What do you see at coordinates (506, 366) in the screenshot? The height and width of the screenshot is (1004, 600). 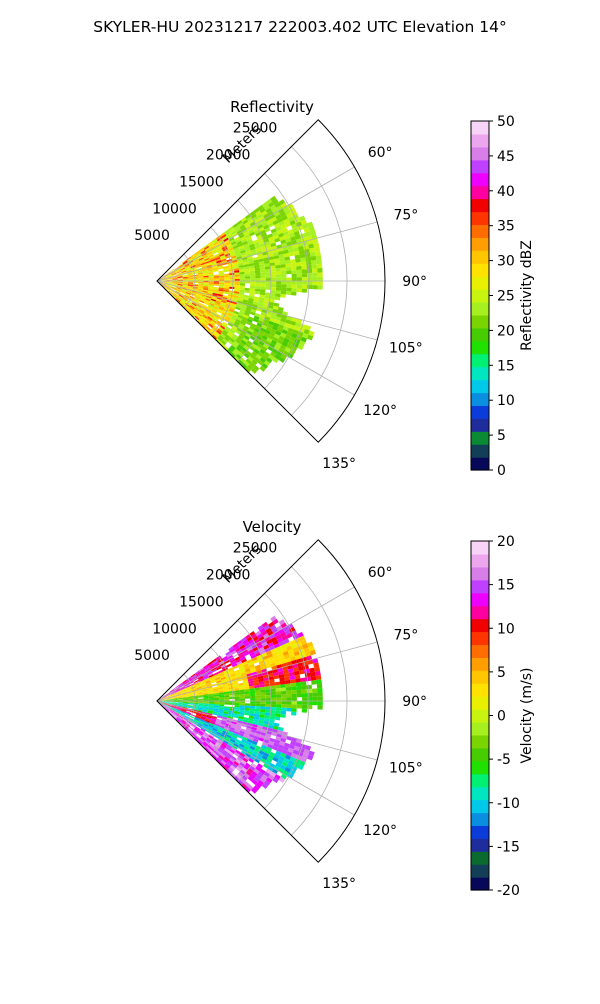 I see `reflectivity-colorbar-tick-label: 15` at bounding box center [506, 366].